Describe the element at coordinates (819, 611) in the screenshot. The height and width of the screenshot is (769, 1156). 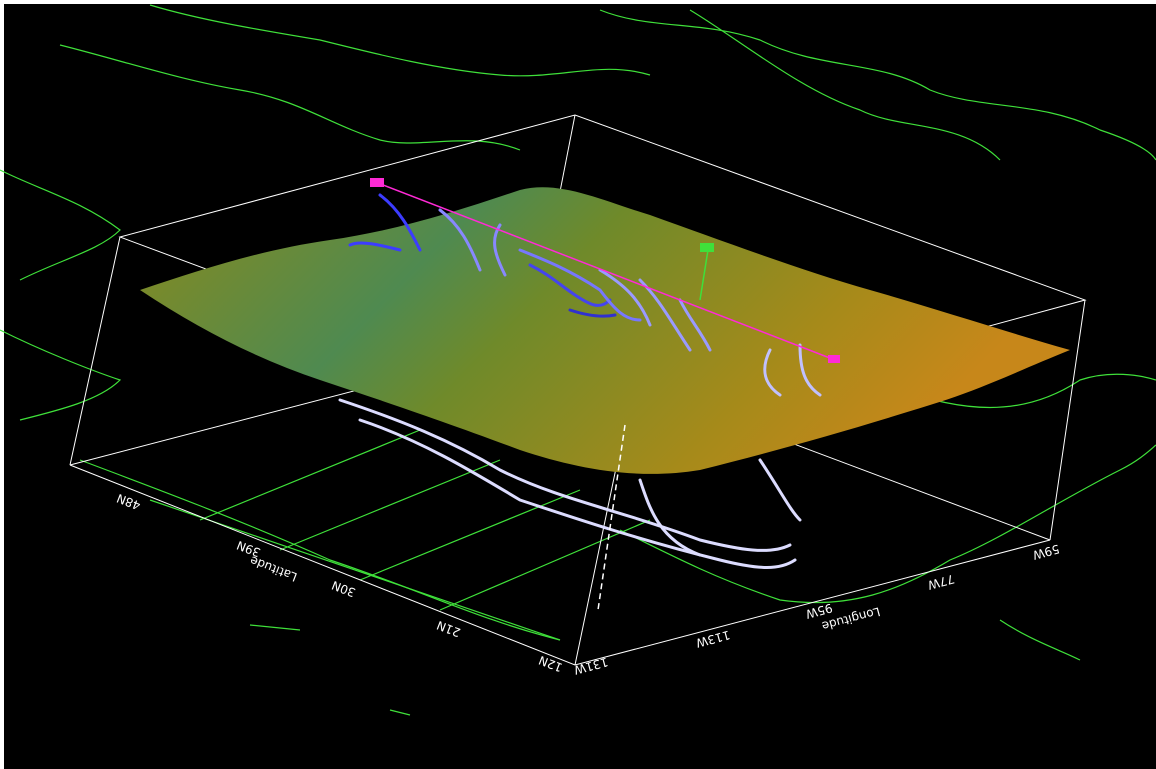
I see `lon-tick: 95W` at that location.